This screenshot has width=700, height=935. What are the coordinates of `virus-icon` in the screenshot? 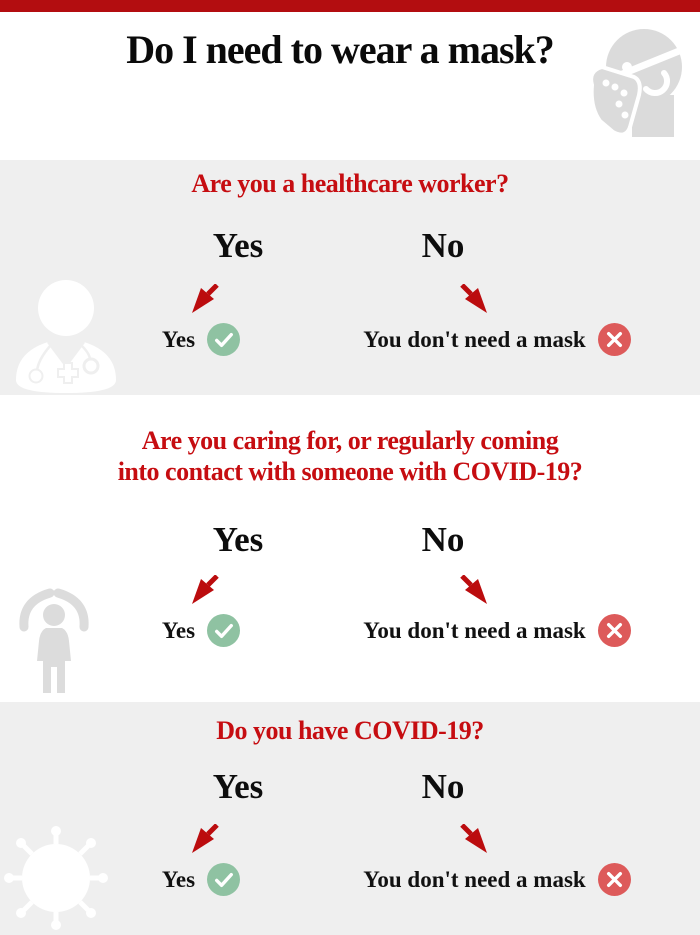 It's located at (56, 878).